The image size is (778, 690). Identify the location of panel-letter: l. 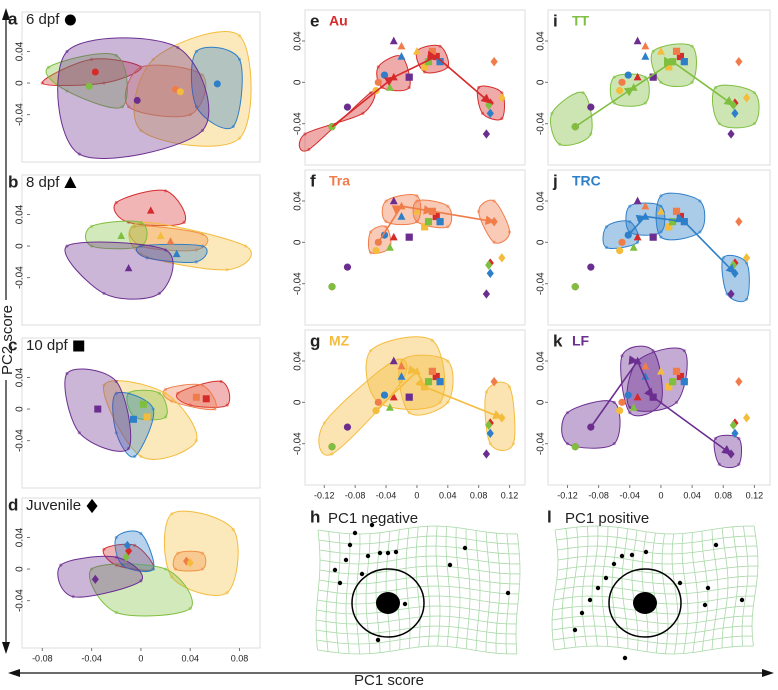
(549, 516).